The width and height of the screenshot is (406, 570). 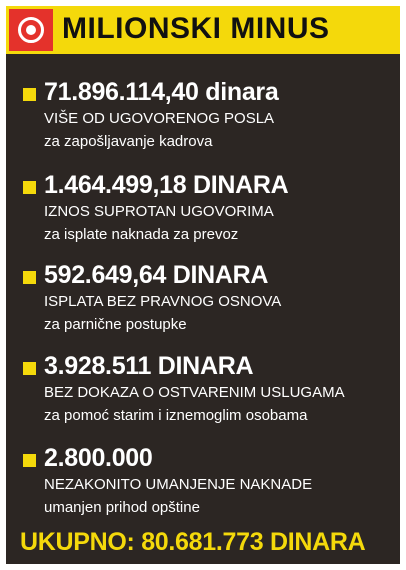 I want to click on item-detail: za isplate naknada za prevoz, so click(x=141, y=234).